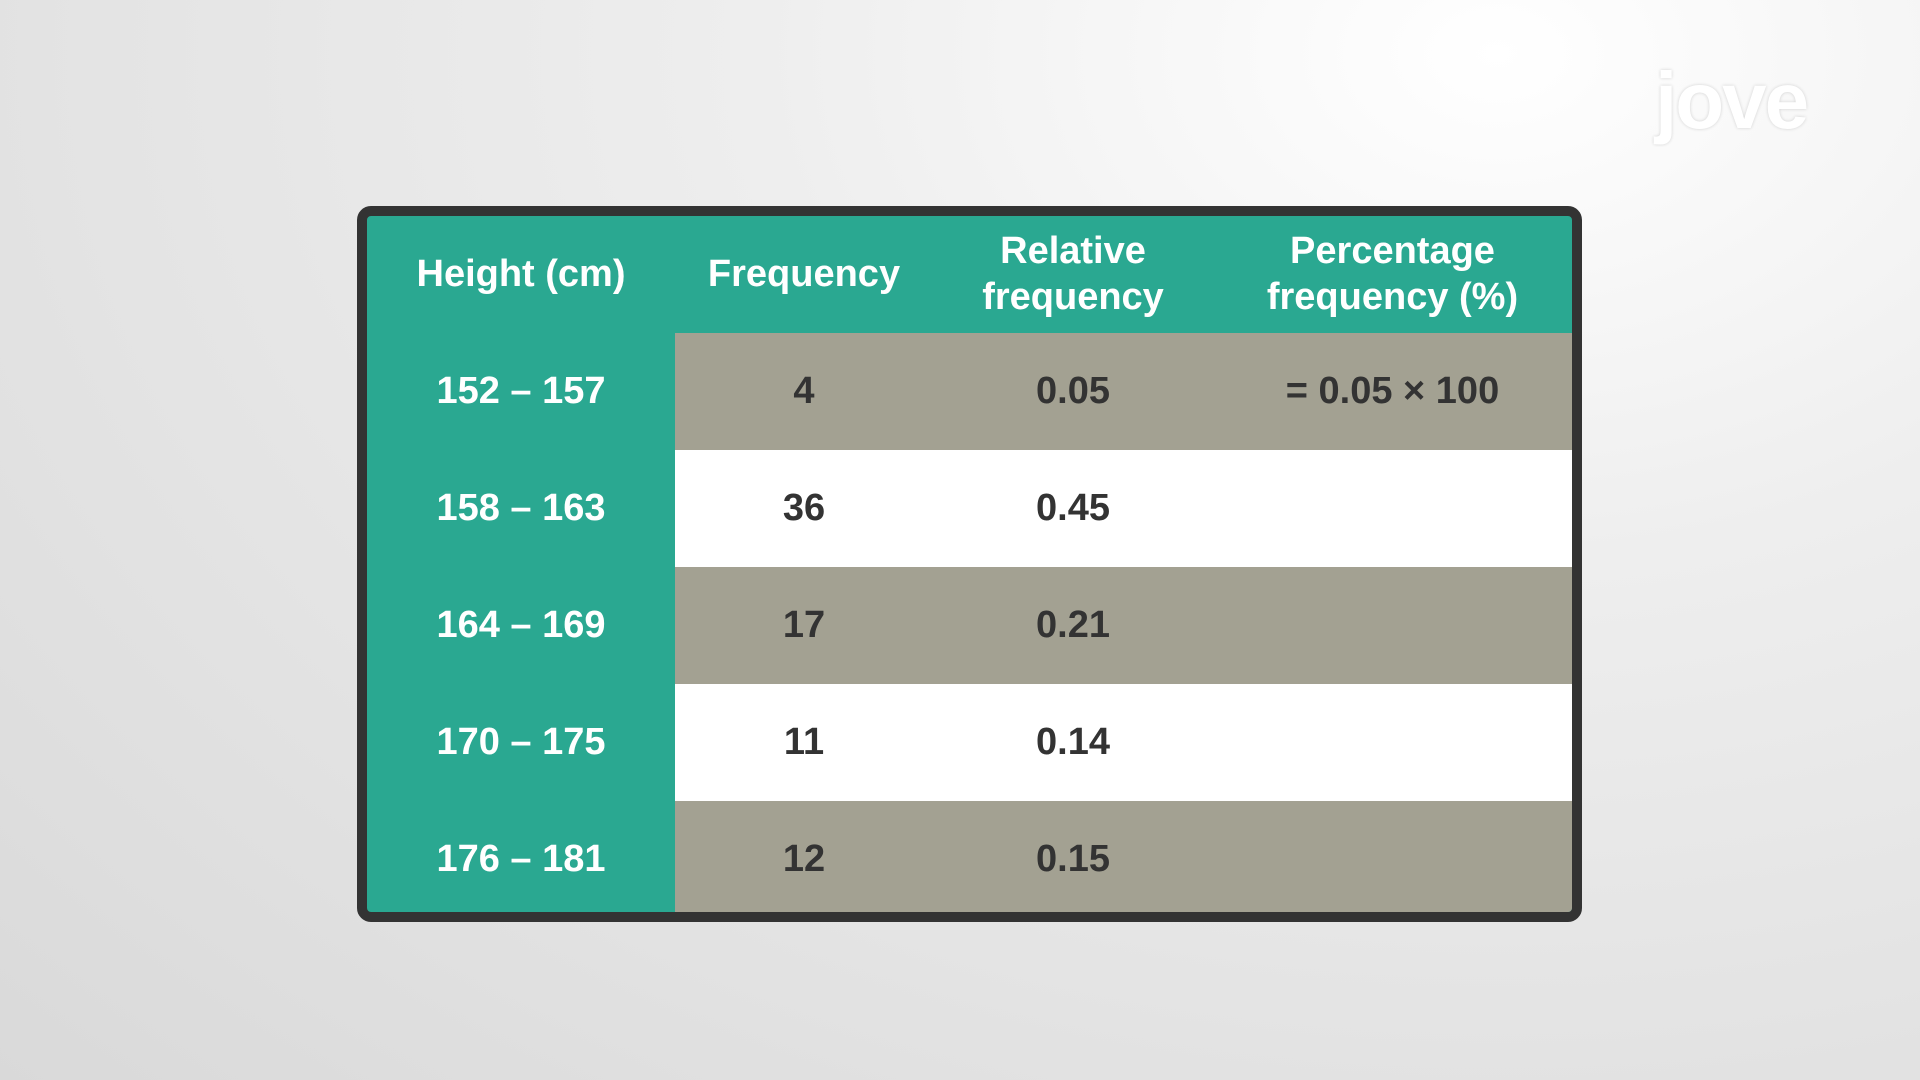 The height and width of the screenshot is (1080, 1920). What do you see at coordinates (1073, 507) in the screenshot?
I see `table-cell: 0.45` at bounding box center [1073, 507].